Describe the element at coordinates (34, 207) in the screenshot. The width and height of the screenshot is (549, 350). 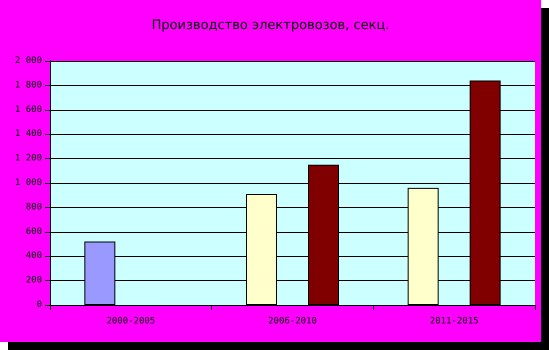
I see `y-tick-label: 800` at that location.